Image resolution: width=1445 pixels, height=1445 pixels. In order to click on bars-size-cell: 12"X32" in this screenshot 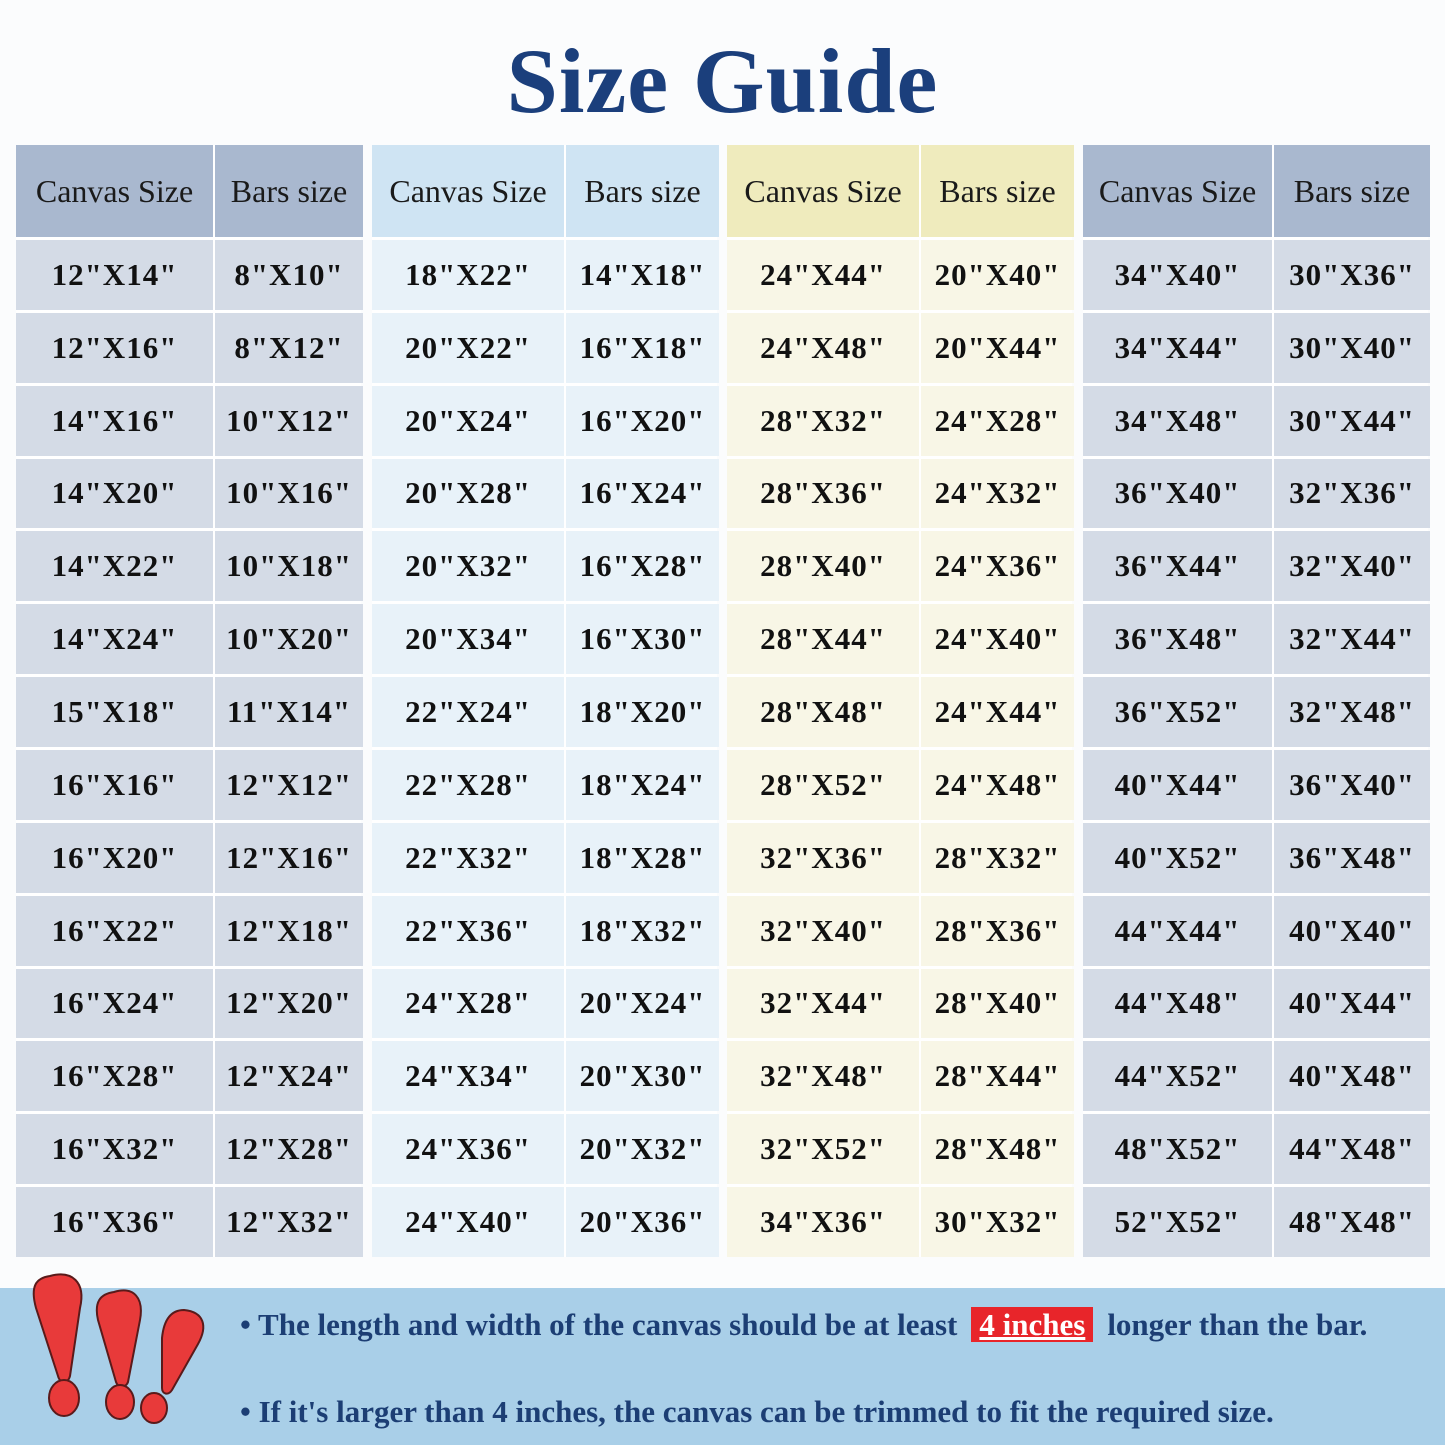, I will do `click(289, 1222)`.